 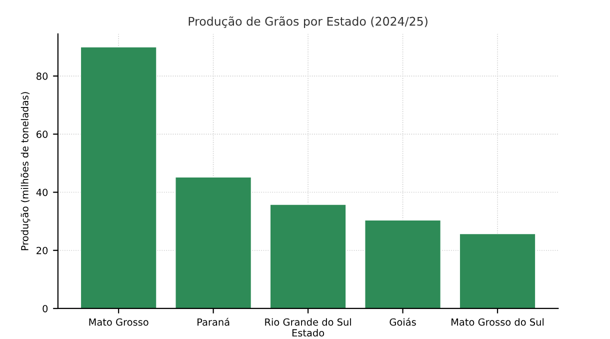 I want to click on y-axis-title: Produção (milhões de toneladas), so click(x=25, y=171).